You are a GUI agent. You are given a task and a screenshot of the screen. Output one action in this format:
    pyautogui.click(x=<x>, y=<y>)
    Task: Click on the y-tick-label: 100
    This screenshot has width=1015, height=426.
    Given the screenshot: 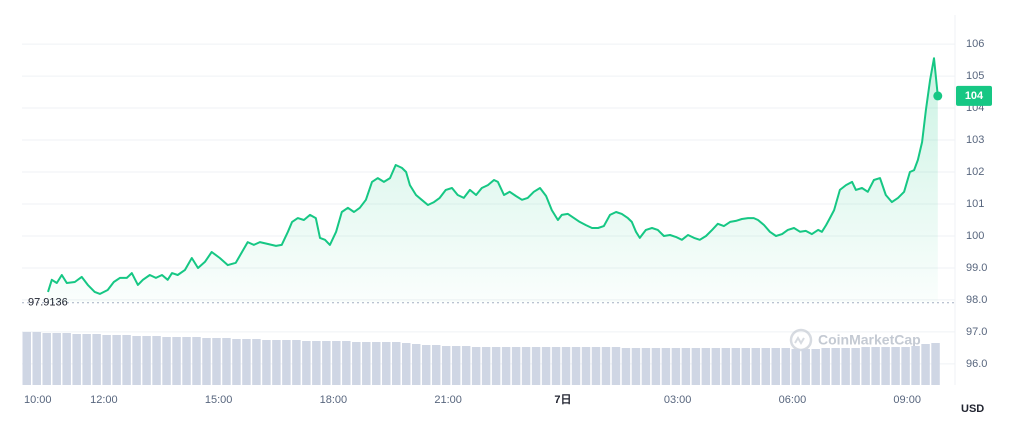 What is the action you would take?
    pyautogui.click(x=975, y=236)
    